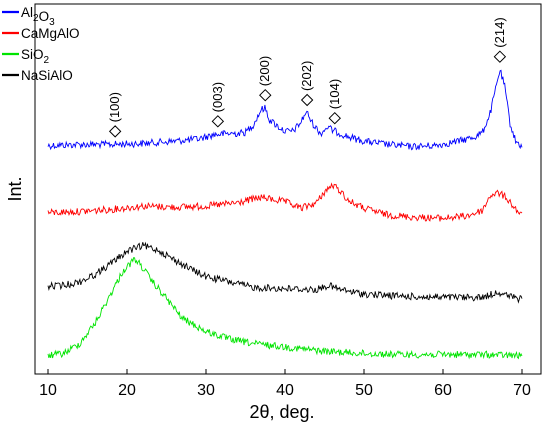 This screenshot has height=431, width=550. What do you see at coordinates (499, 32) in the screenshot?
I see `peak-label: (214)` at bounding box center [499, 32].